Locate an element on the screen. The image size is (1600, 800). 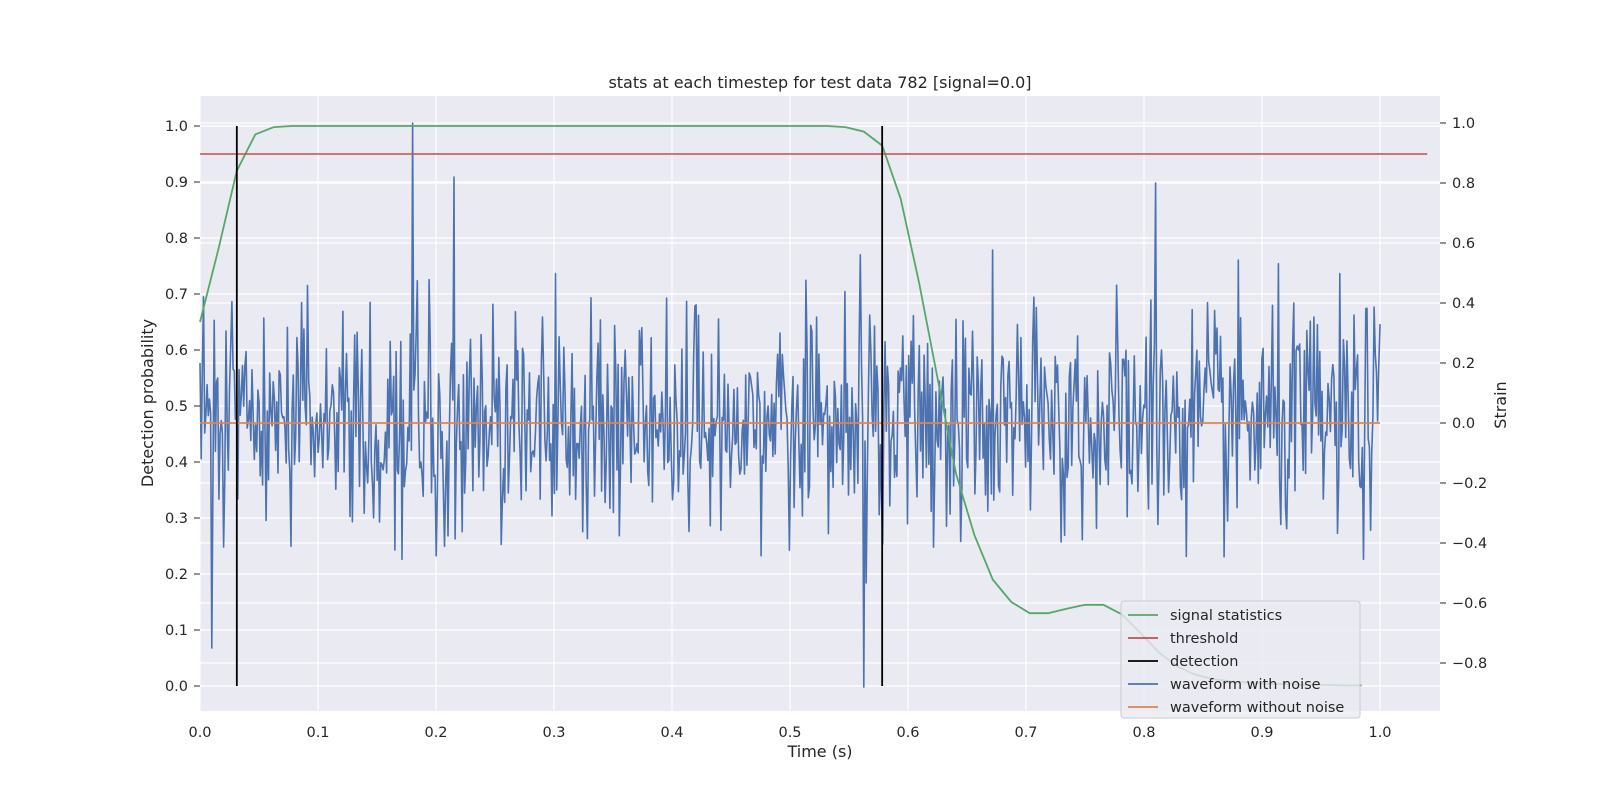
legend-item-detection: detection is located at coordinates (1183, 662).